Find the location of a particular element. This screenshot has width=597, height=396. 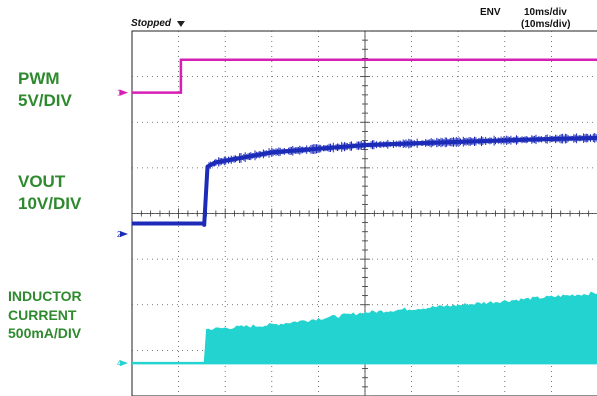

vout-label-name: VOUT is located at coordinates (42, 181).